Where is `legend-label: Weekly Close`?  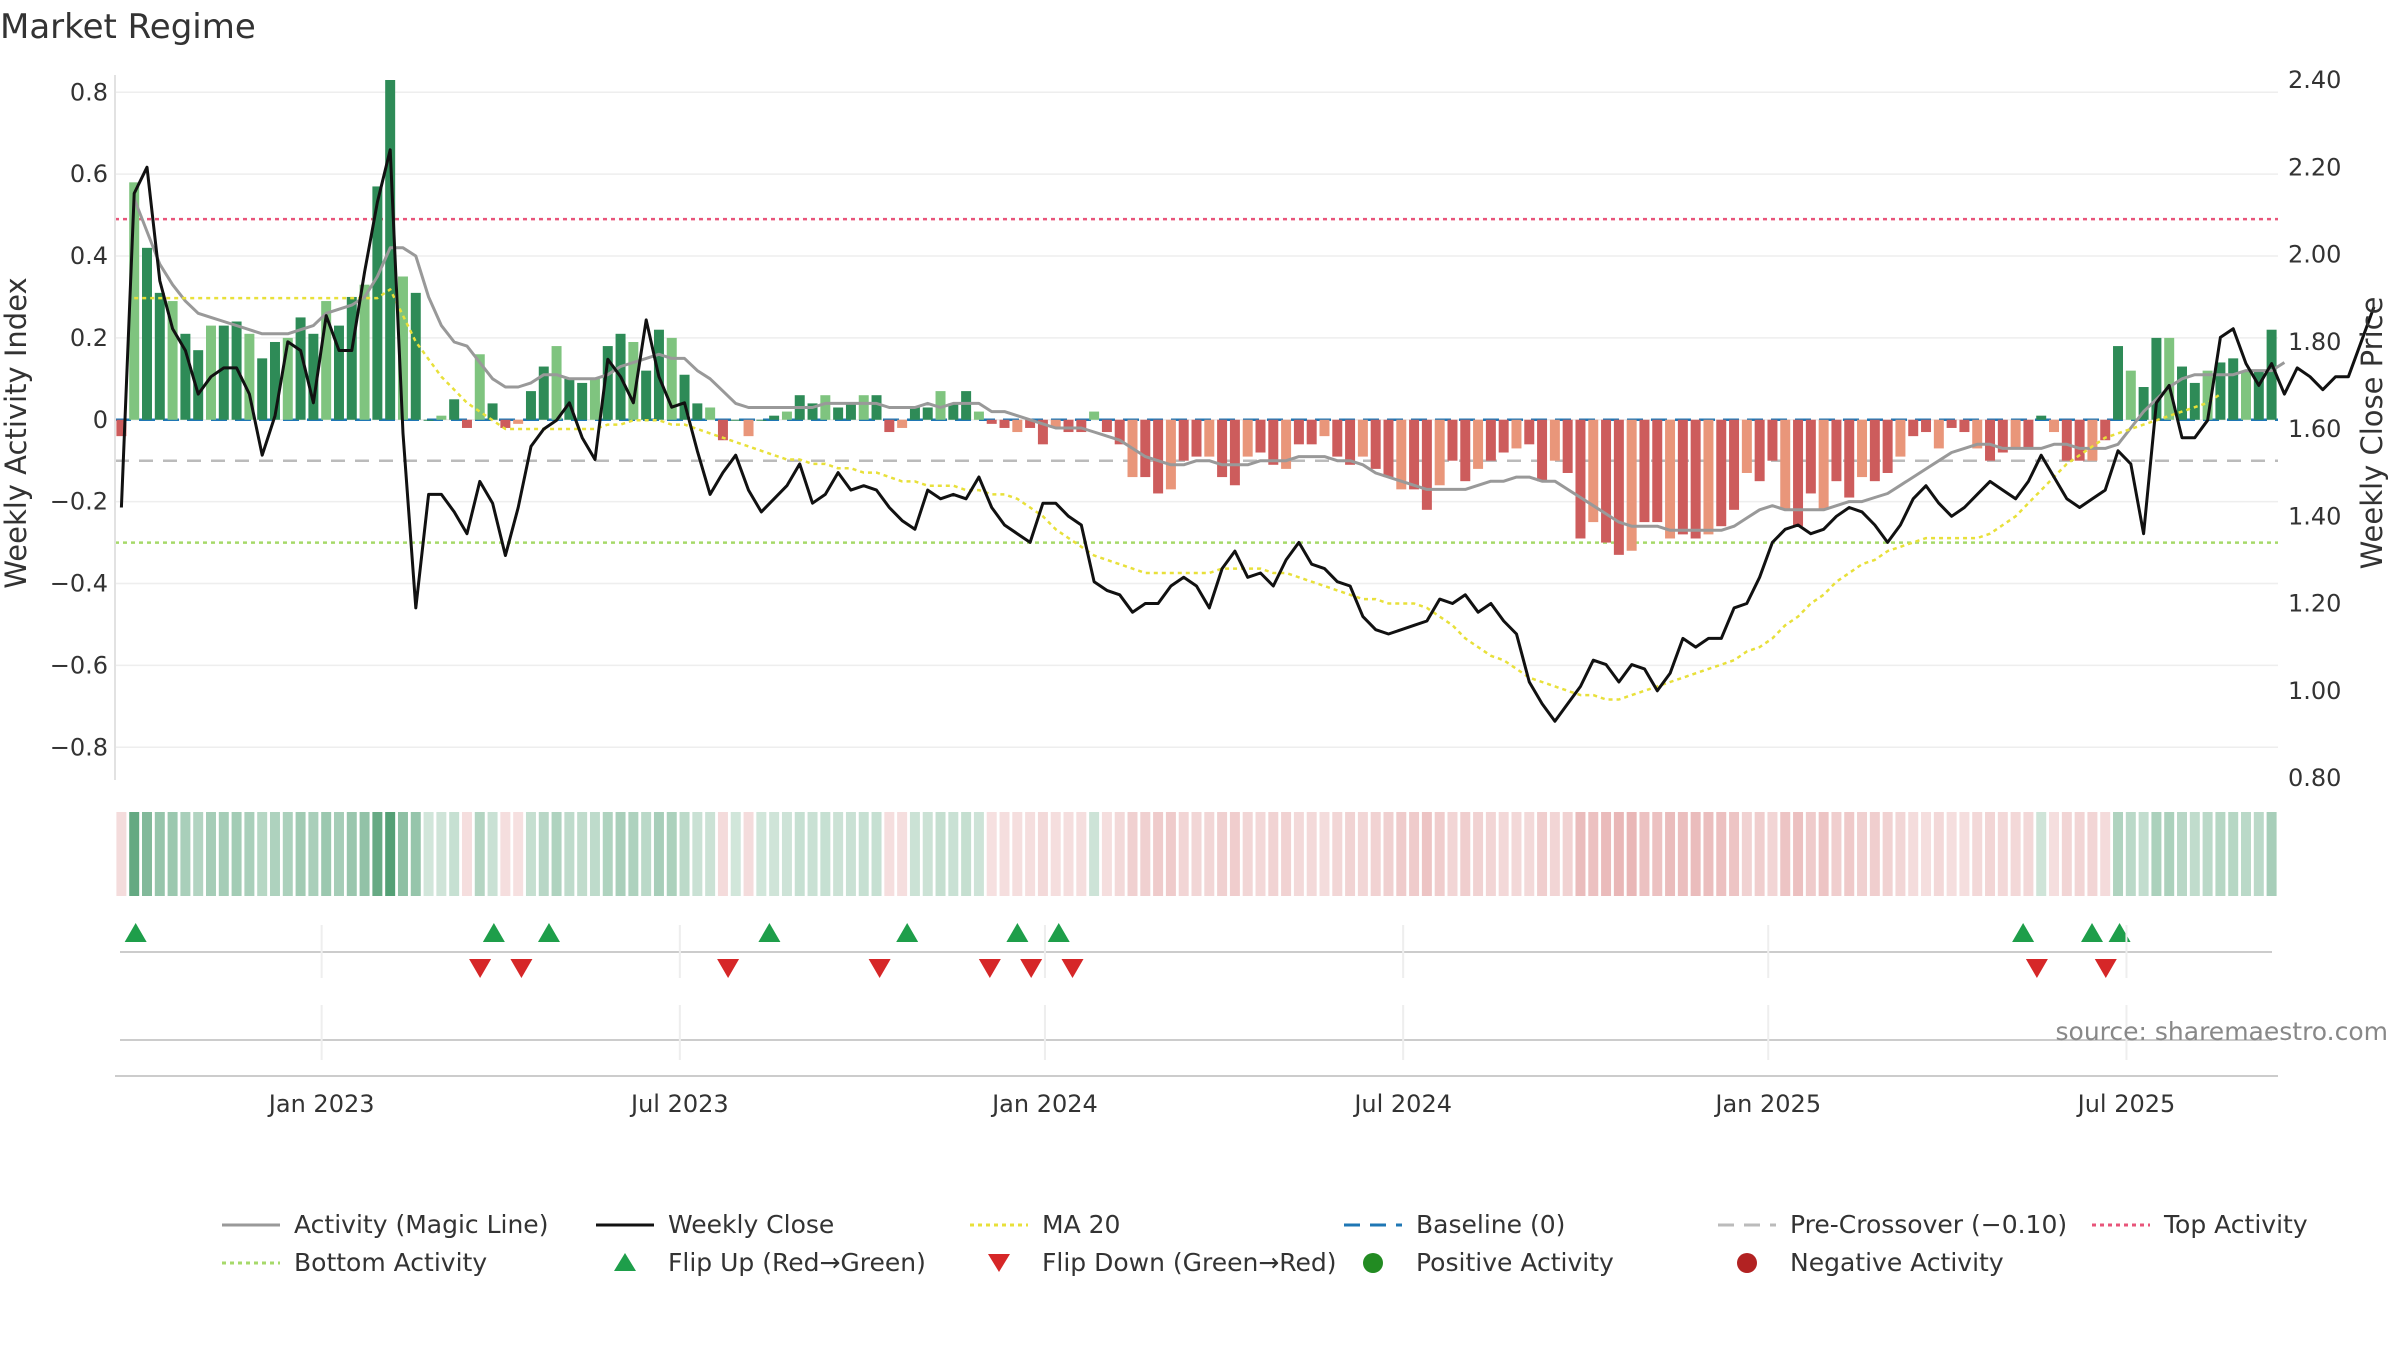
legend-label: Weekly Close is located at coordinates (751, 1224).